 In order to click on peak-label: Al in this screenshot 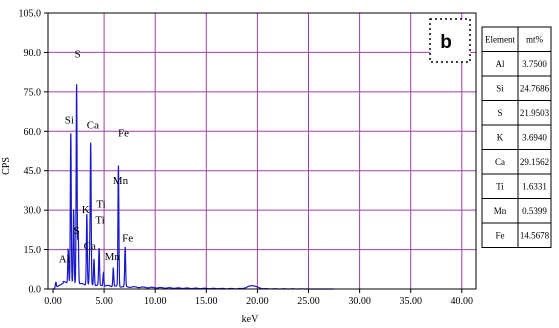, I will do `click(64, 260)`.